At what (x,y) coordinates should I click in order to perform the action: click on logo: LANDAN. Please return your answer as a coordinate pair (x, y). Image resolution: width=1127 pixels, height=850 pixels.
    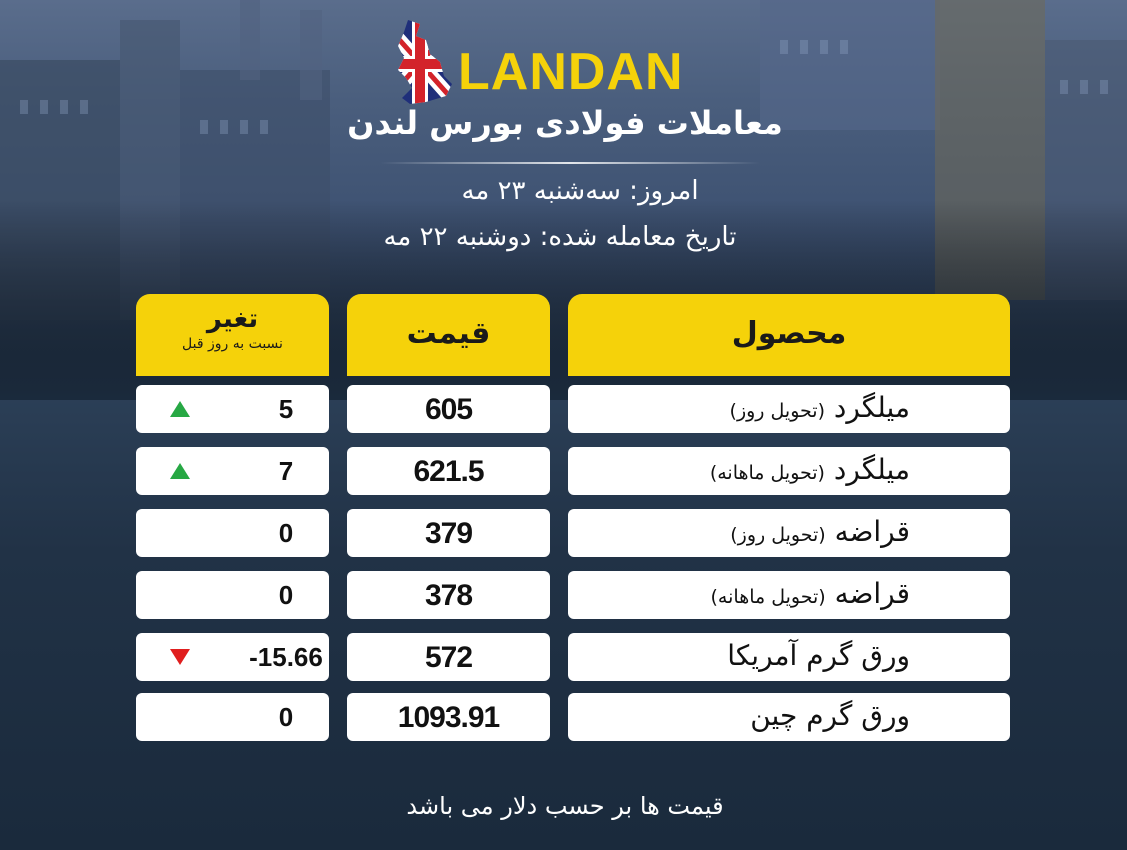
    Looking at the image, I should click on (550, 63).